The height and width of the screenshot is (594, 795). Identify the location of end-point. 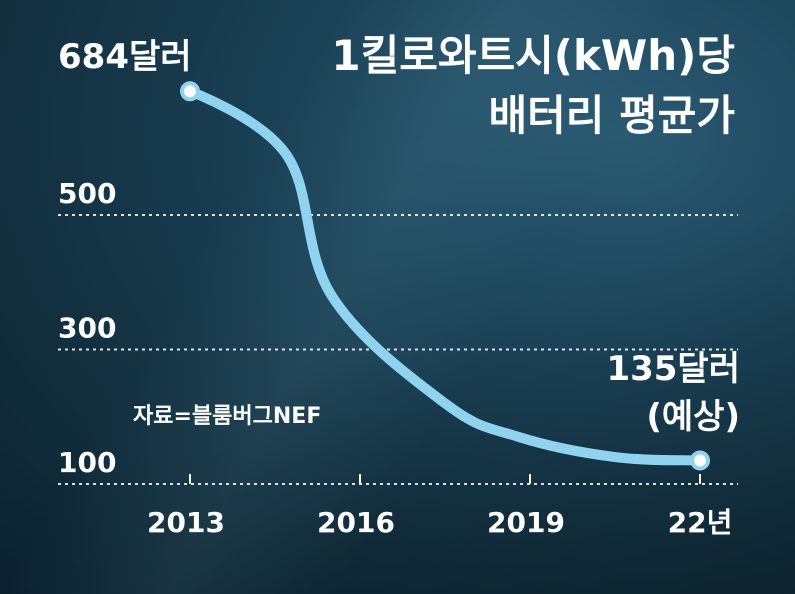
(700, 460).